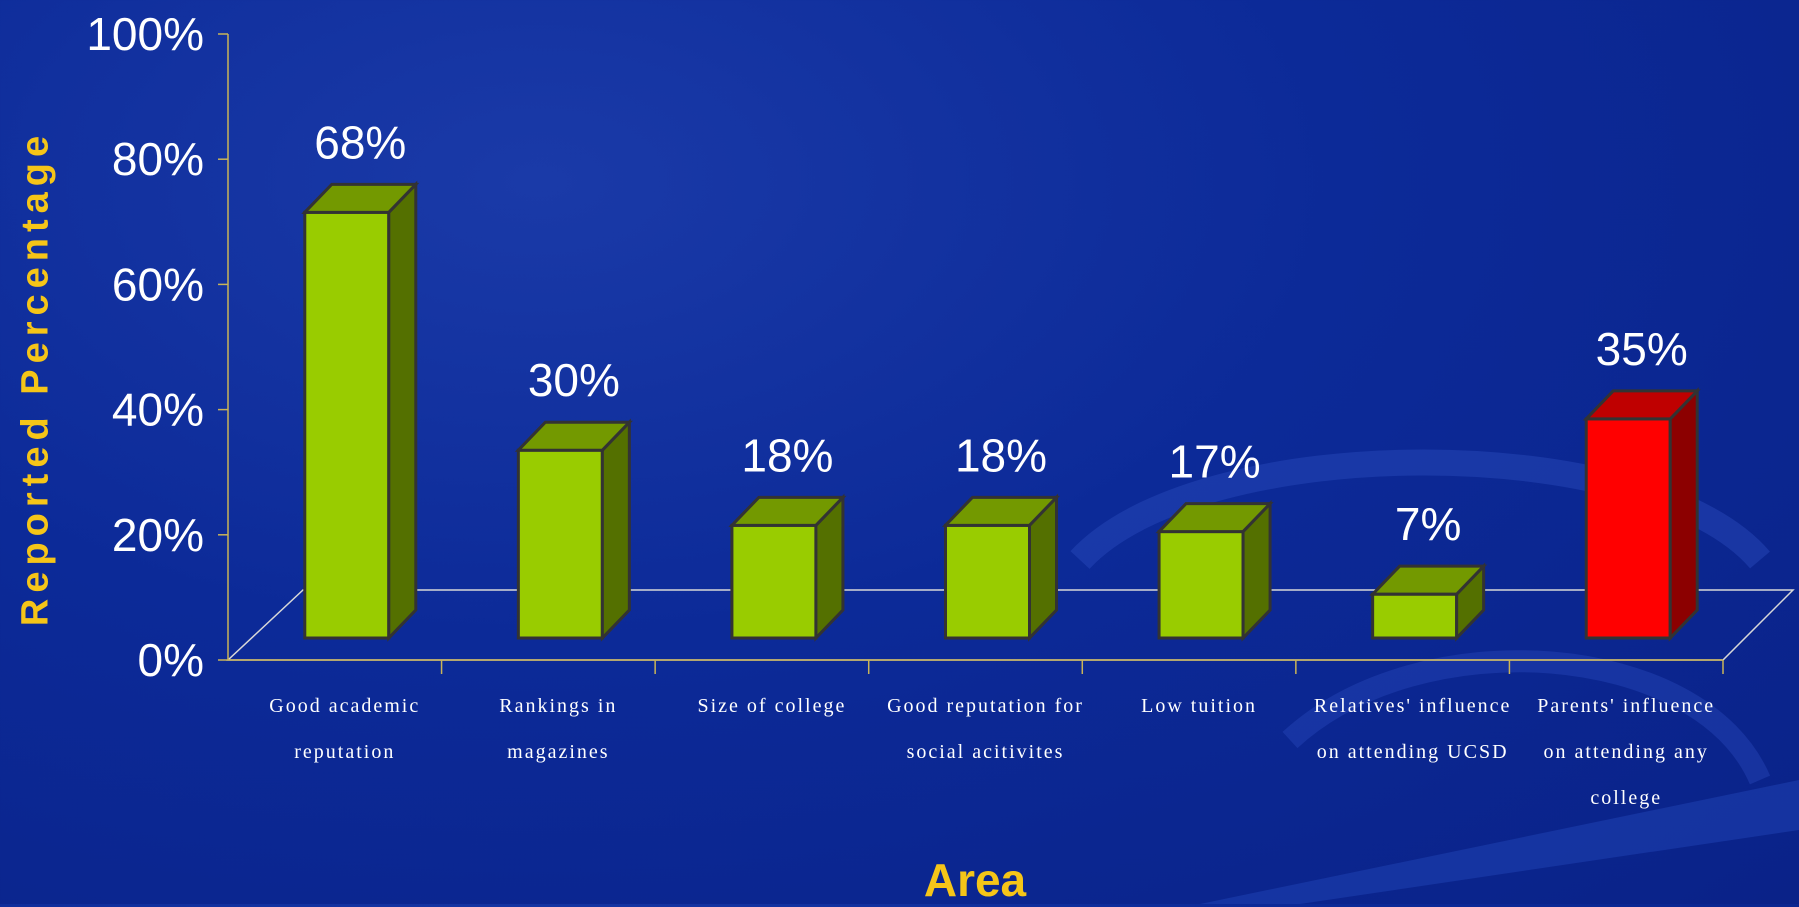 The image size is (1799, 907). I want to click on category-label: Size of college, so click(772, 706).